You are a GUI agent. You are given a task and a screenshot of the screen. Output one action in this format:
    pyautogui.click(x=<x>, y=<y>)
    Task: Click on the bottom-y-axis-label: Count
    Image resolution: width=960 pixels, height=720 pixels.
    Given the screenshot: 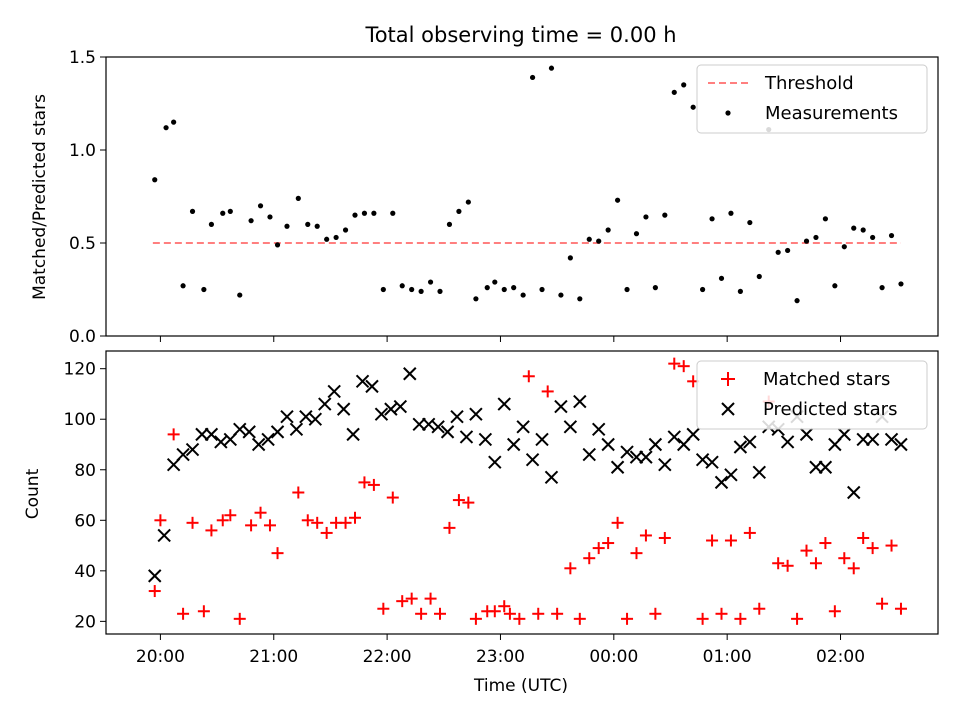 What is the action you would take?
    pyautogui.click(x=33, y=493)
    